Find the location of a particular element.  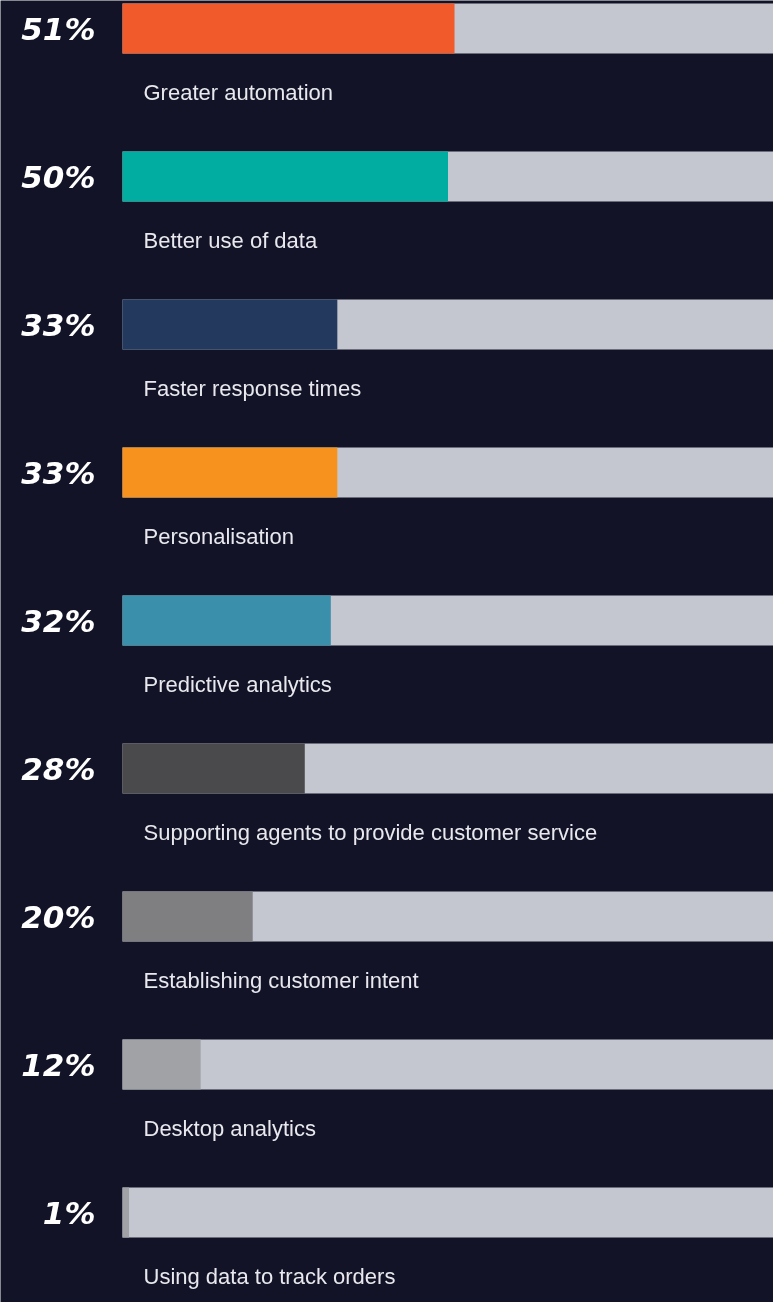

y-tick-label: Supporting agents to provide customer service is located at coordinates (370, 832).